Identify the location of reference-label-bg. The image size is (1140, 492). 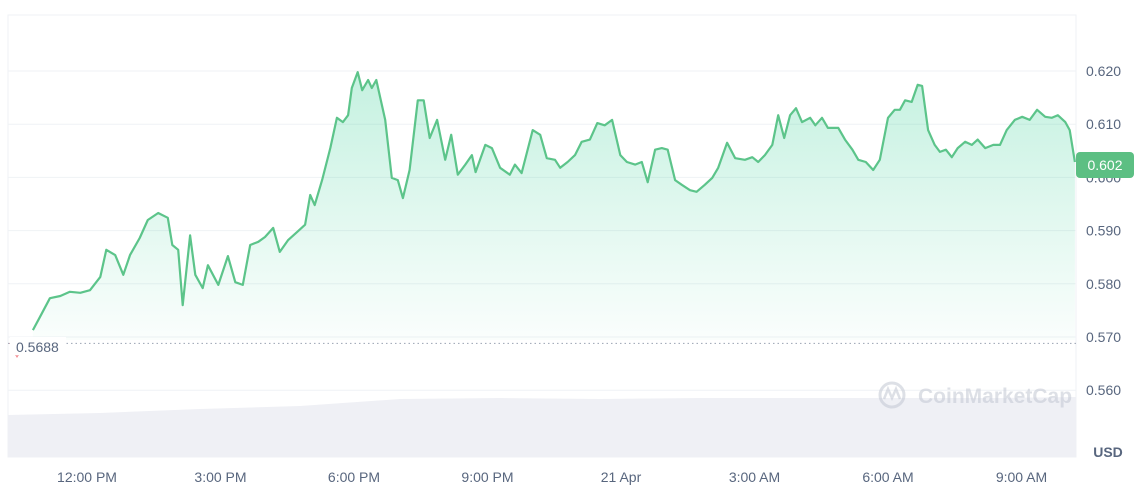
(38, 346).